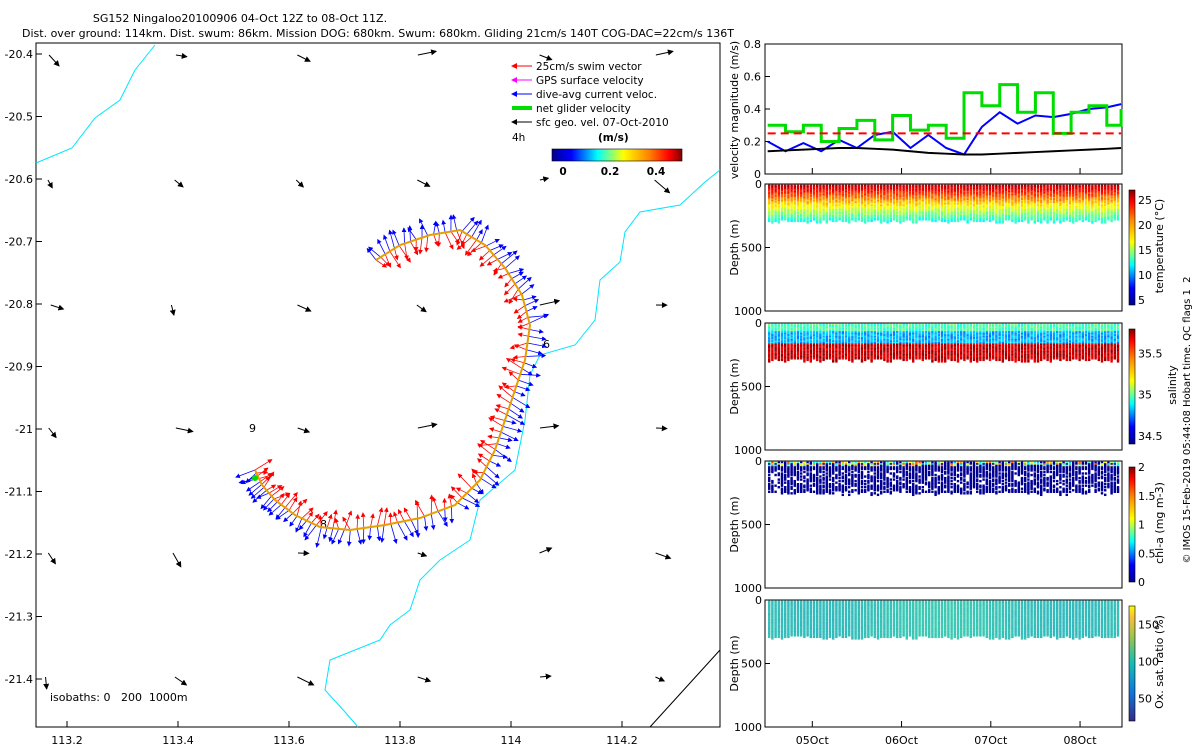 This screenshot has height=750, width=1200. What do you see at coordinates (1132, 247) in the screenshot?
I see `section-colorbar` at bounding box center [1132, 247].